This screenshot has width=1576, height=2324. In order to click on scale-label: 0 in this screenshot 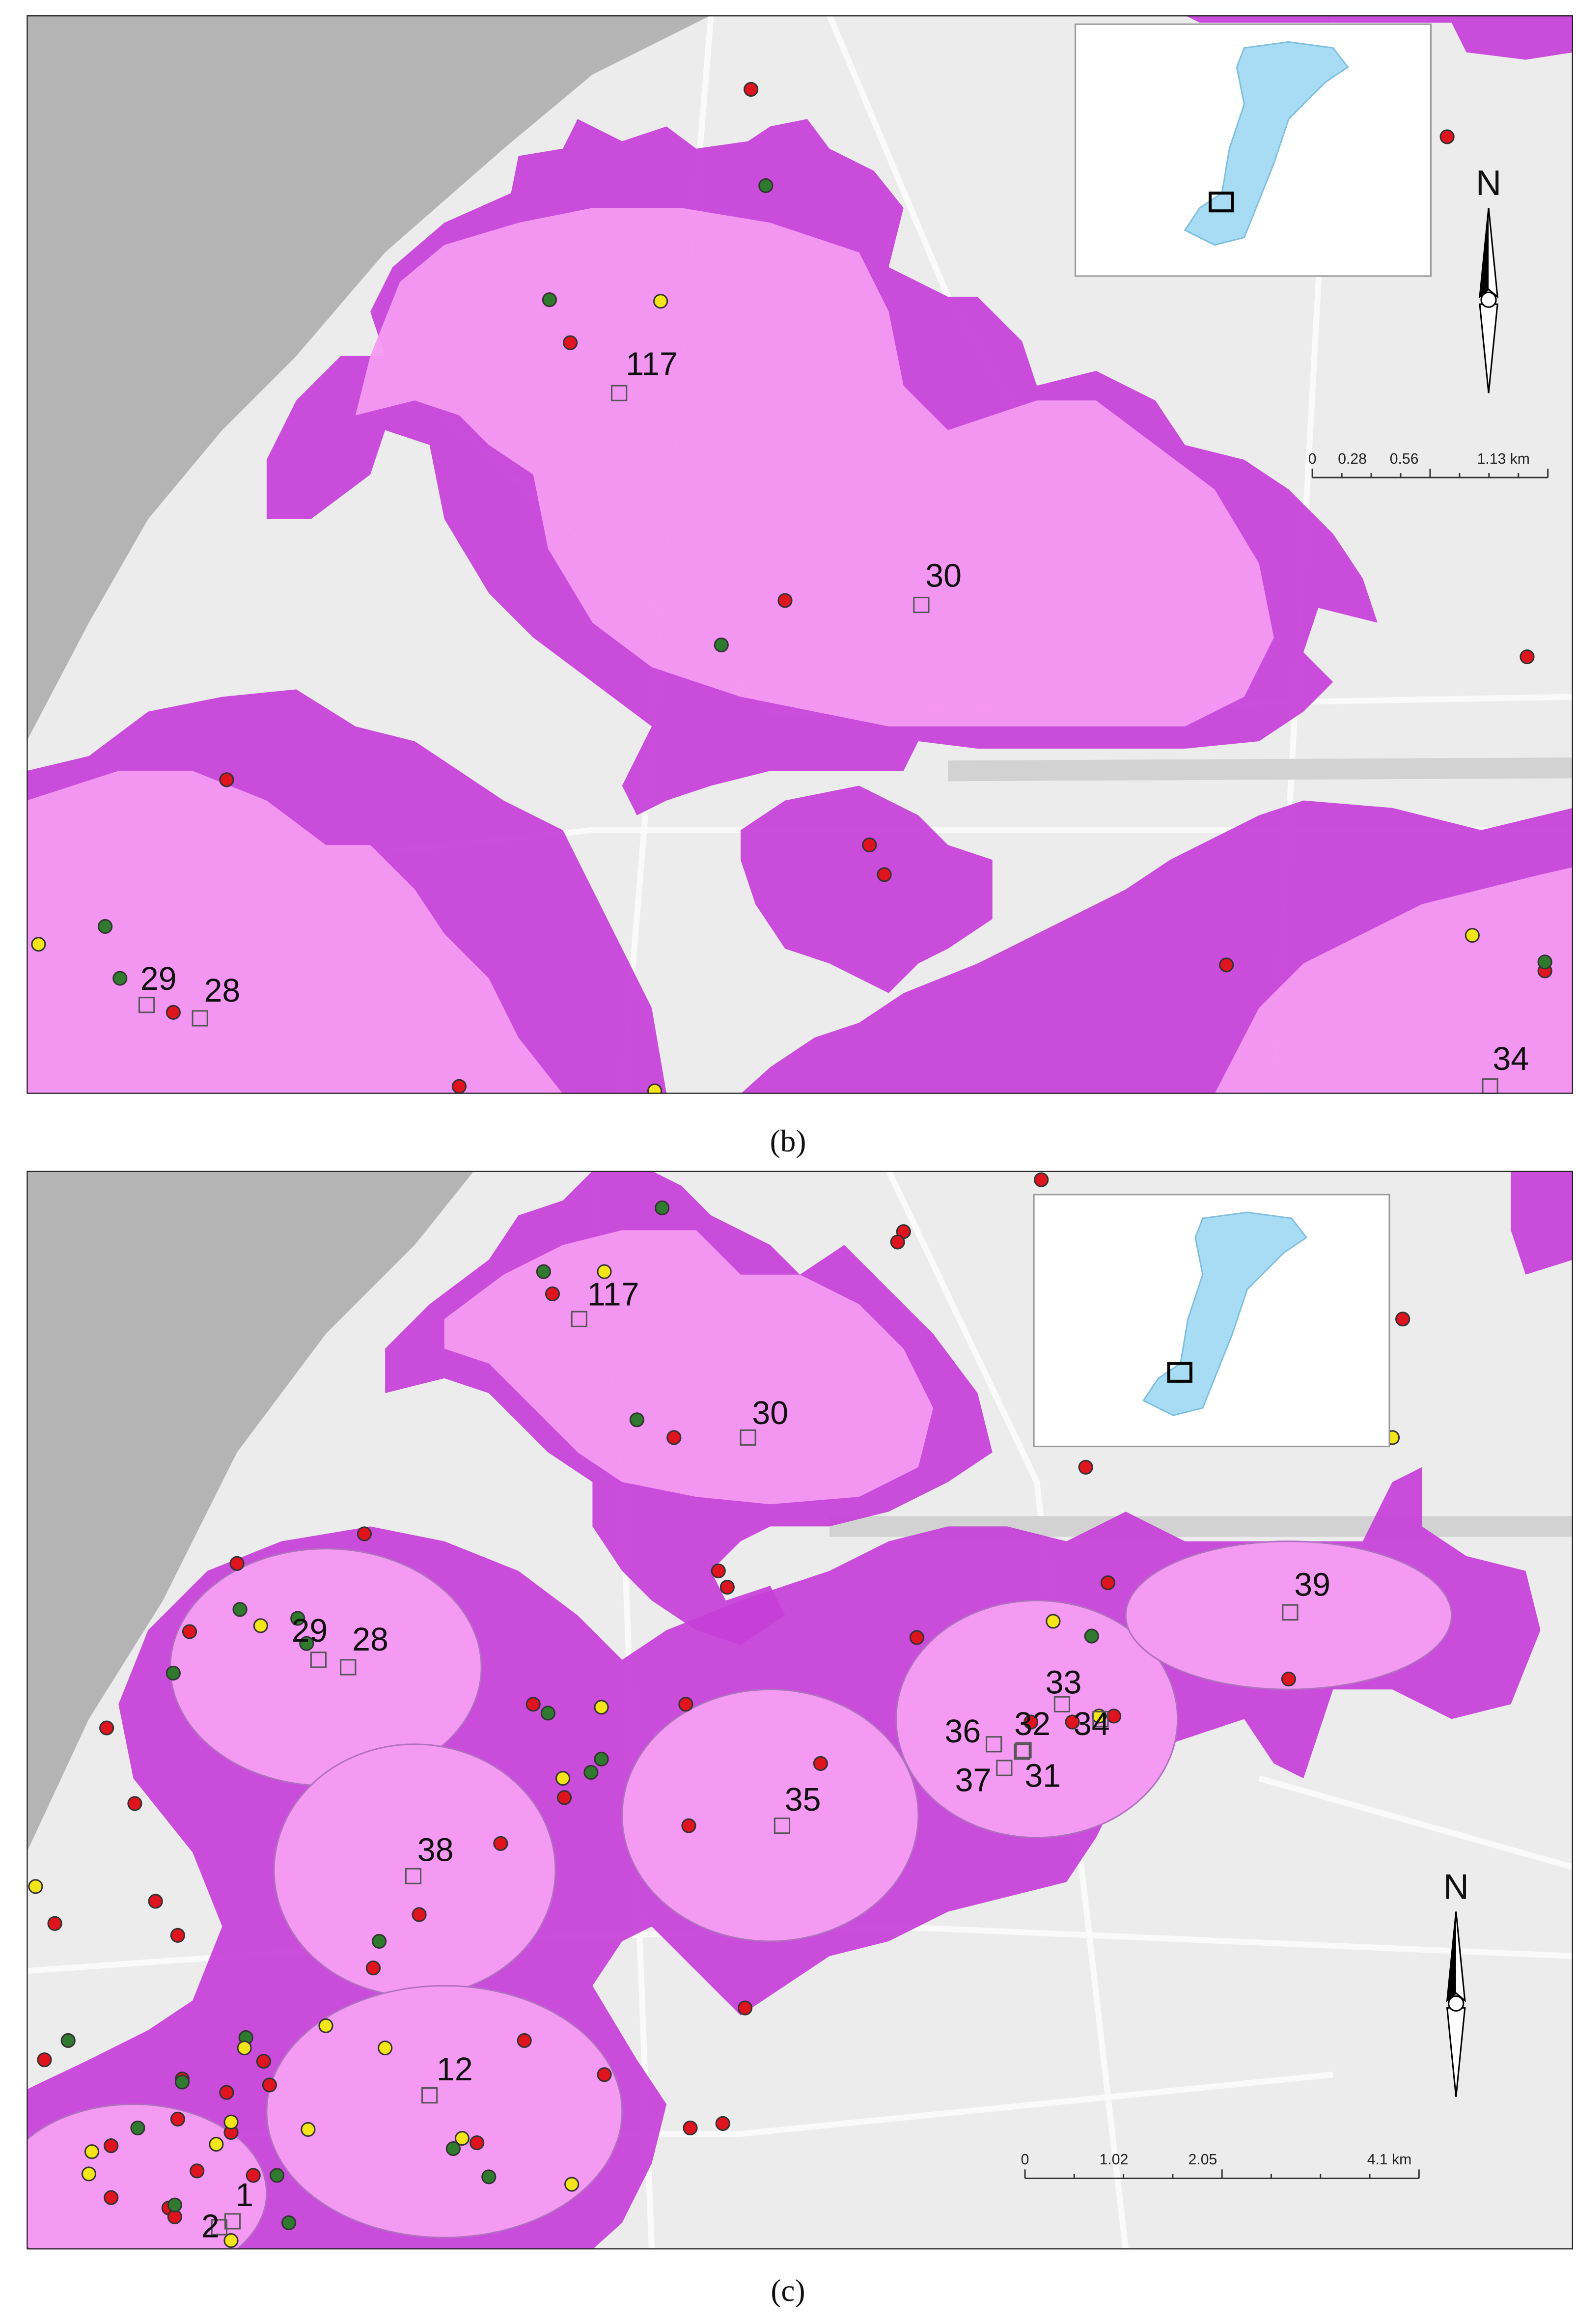, I will do `click(1312, 459)`.